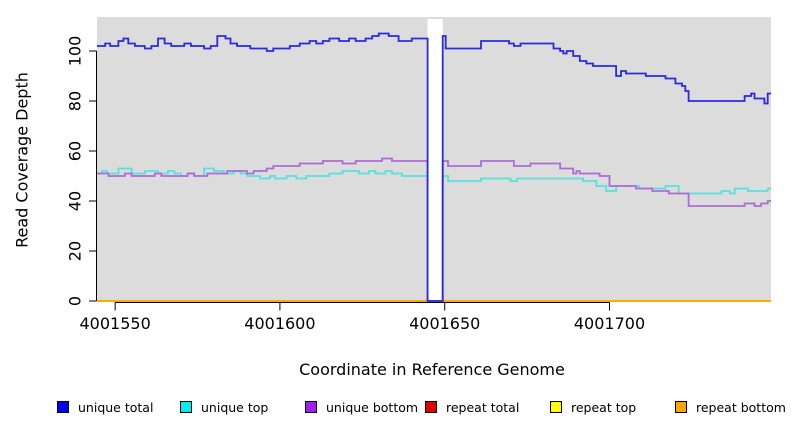 The width and height of the screenshot is (792, 432). What do you see at coordinates (609, 323) in the screenshot?
I see `x-tick-label: 4001700` at bounding box center [609, 323].